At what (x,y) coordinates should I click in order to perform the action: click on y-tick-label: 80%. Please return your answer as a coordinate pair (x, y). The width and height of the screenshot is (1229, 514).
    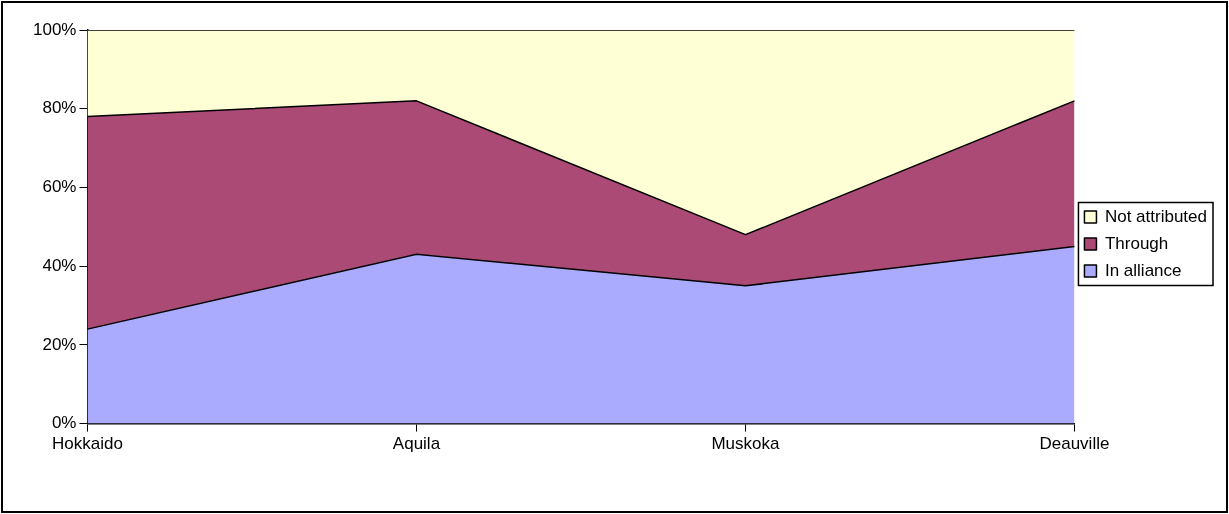
    Looking at the image, I should click on (59, 108).